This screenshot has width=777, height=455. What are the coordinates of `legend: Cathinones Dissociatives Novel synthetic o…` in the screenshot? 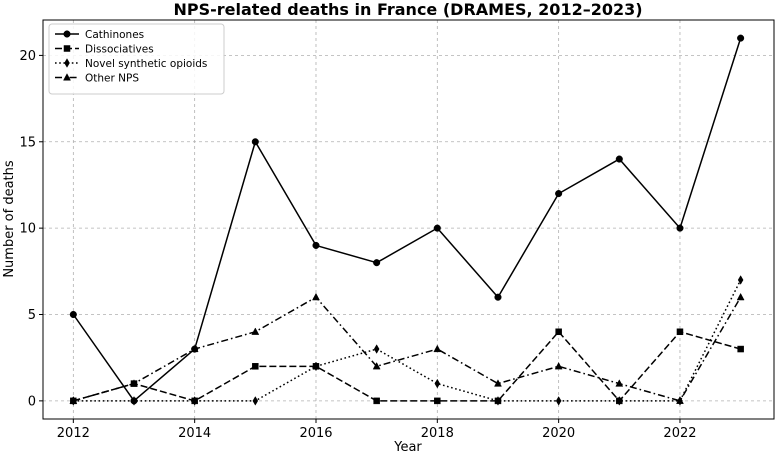 It's located at (136, 59).